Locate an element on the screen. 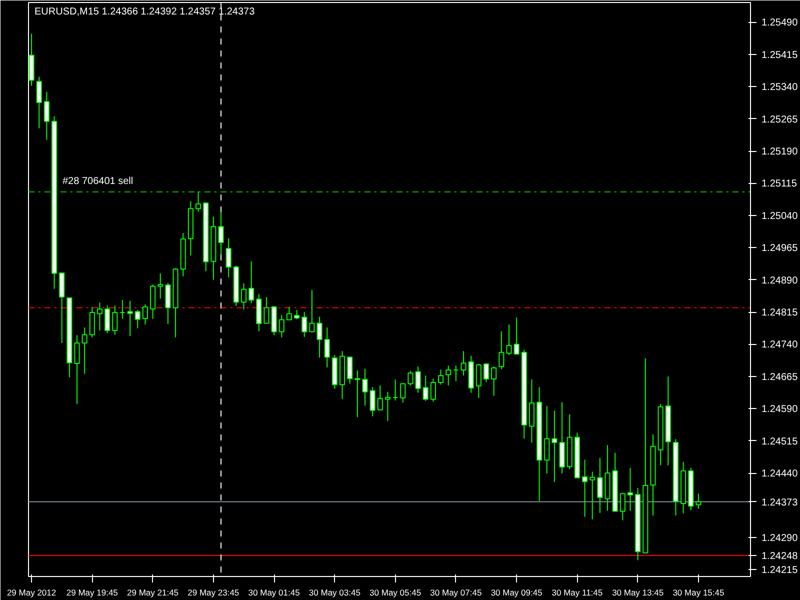  x-tick-label: 30 May 01:45 is located at coordinates (274, 593).